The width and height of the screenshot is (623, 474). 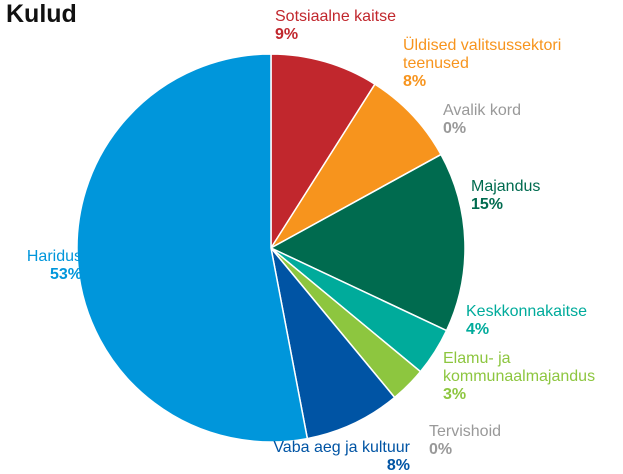 What do you see at coordinates (518, 120) in the screenshot?
I see `slice-label: Avalik kord 0%` at bounding box center [518, 120].